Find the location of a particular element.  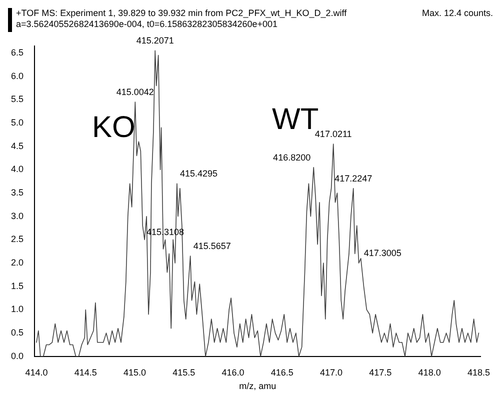

x-tick-label: 414.5 is located at coordinates (85, 372).